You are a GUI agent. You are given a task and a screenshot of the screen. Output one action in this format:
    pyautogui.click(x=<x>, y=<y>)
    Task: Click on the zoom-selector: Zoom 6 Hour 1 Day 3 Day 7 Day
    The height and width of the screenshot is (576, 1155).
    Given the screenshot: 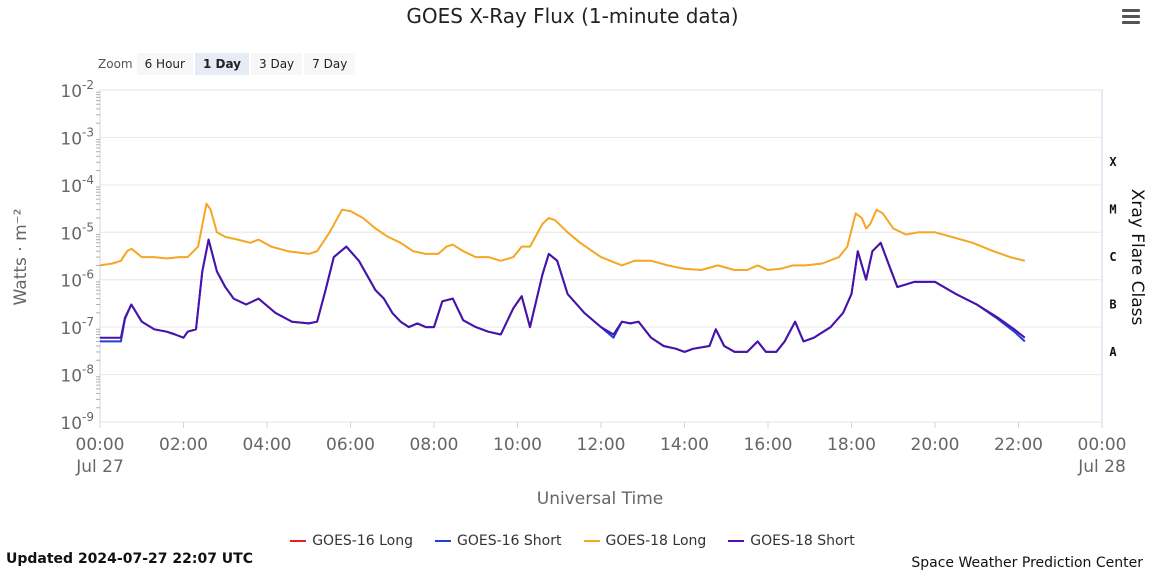 What is the action you would take?
    pyautogui.click(x=227, y=64)
    